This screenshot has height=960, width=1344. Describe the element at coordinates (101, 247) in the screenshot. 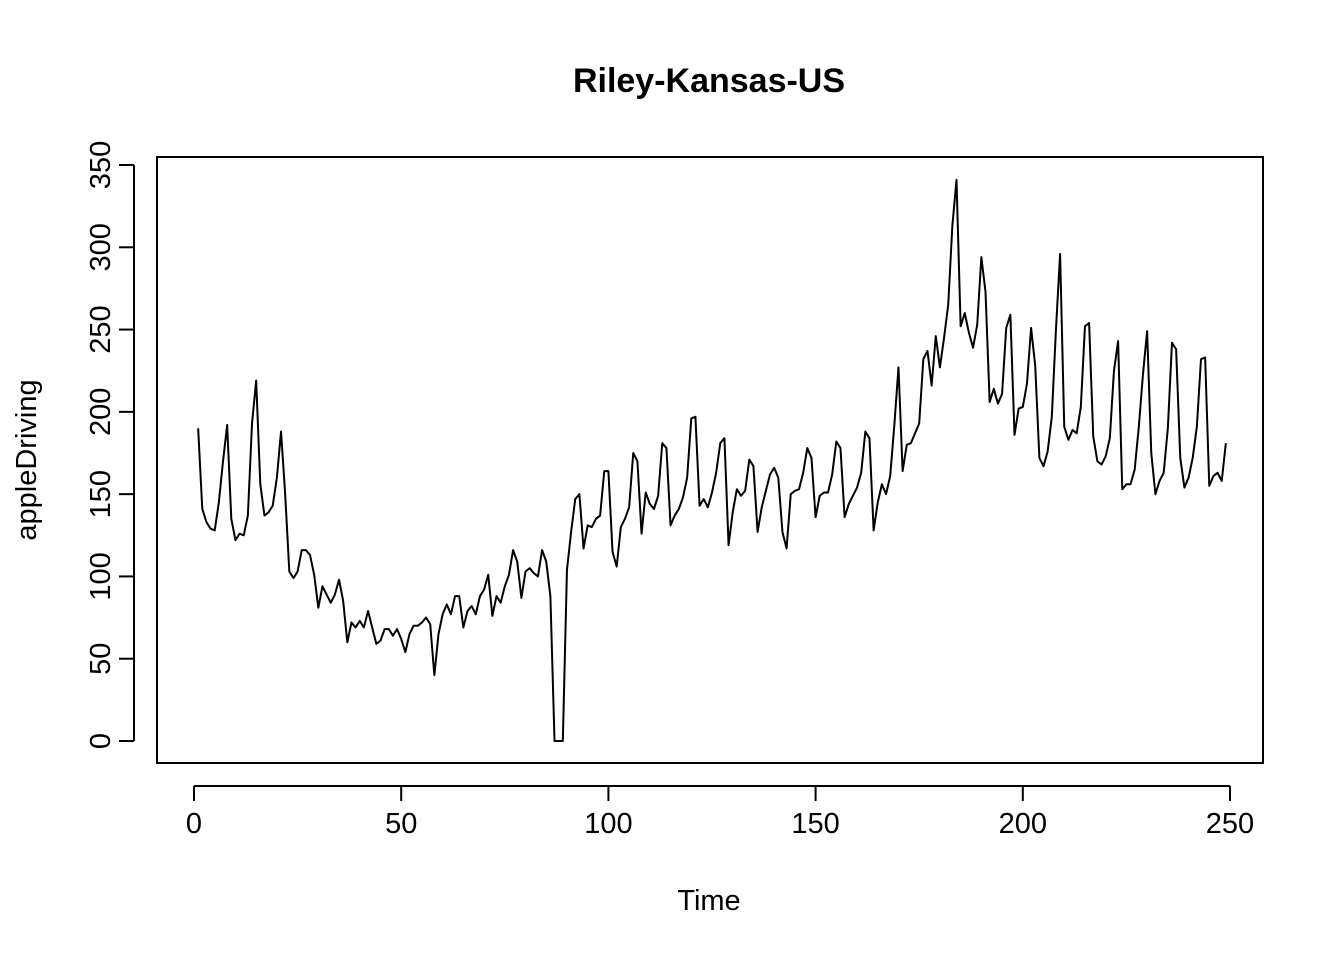

I see `y-tick-label: 300` at that location.